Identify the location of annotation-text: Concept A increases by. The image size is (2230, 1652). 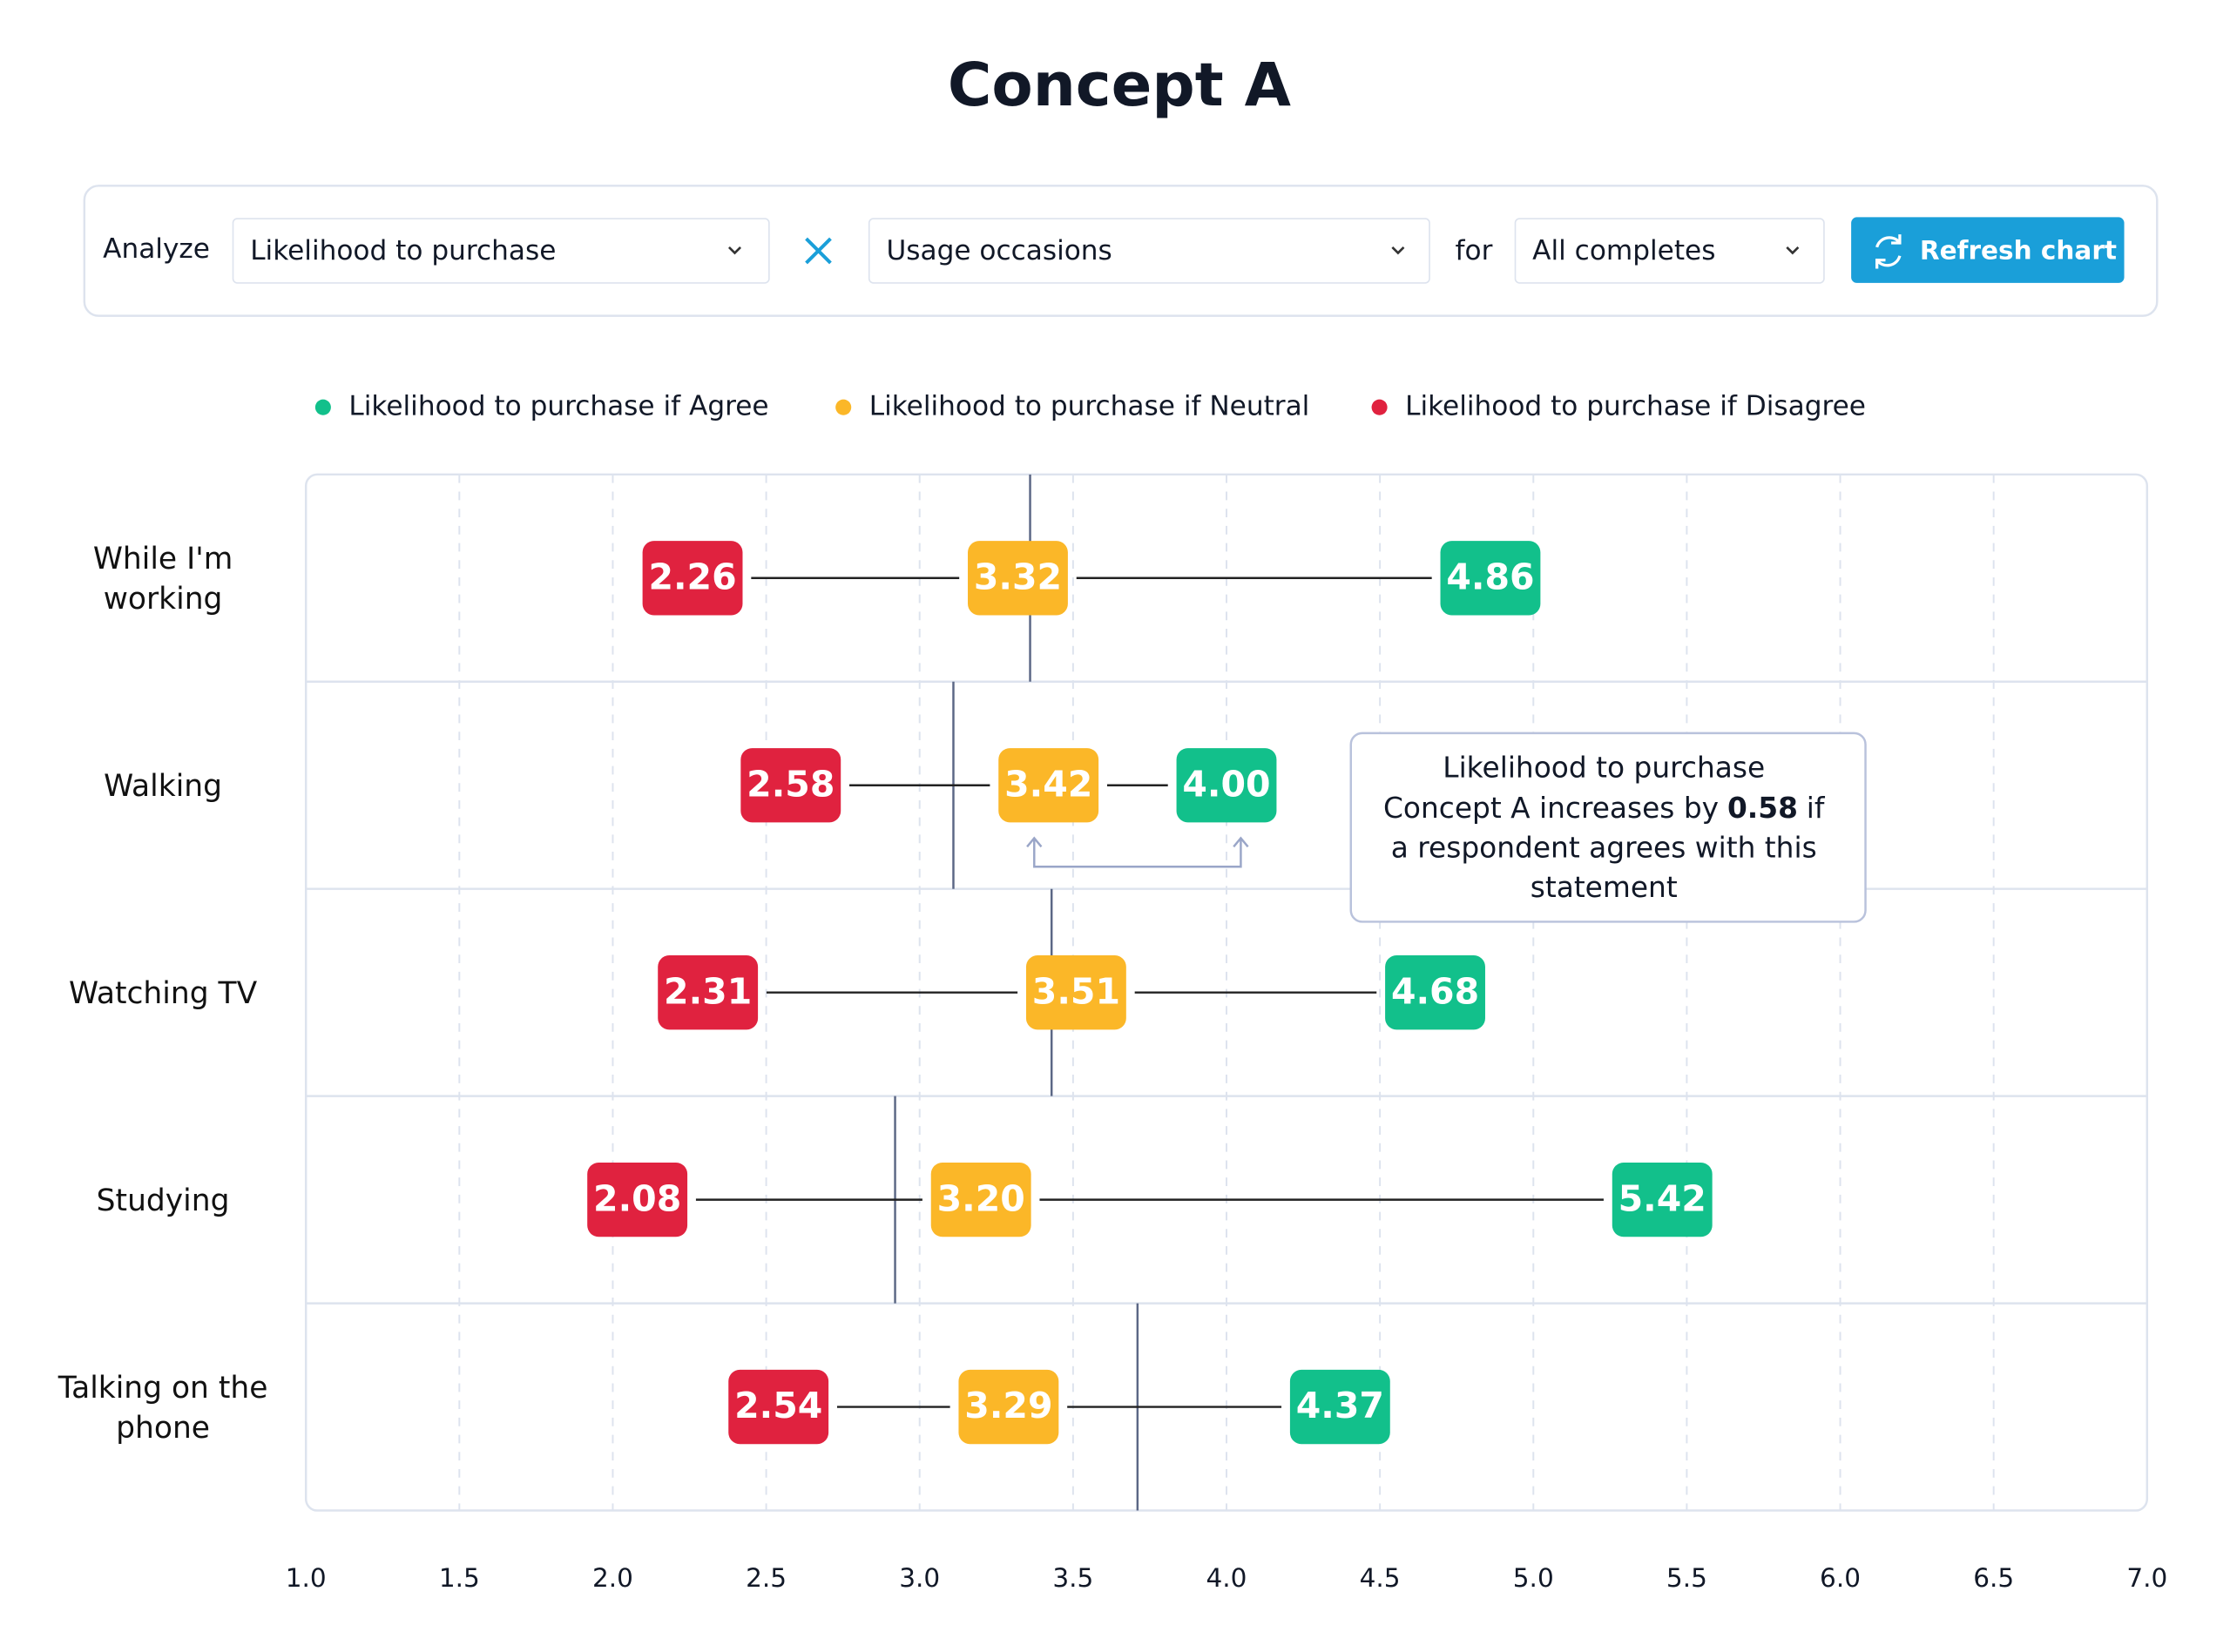
(1551, 807).